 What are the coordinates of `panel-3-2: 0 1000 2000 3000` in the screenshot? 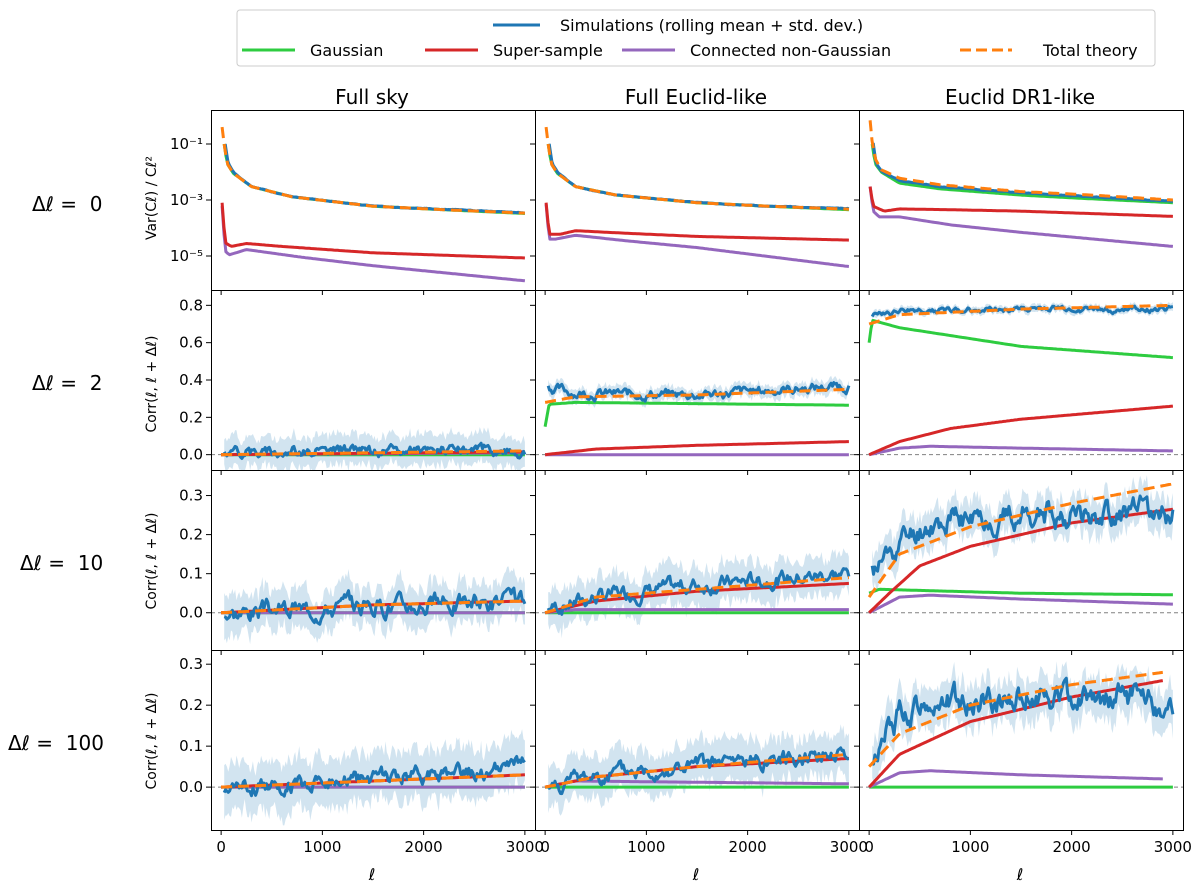 It's located at (1023, 753).